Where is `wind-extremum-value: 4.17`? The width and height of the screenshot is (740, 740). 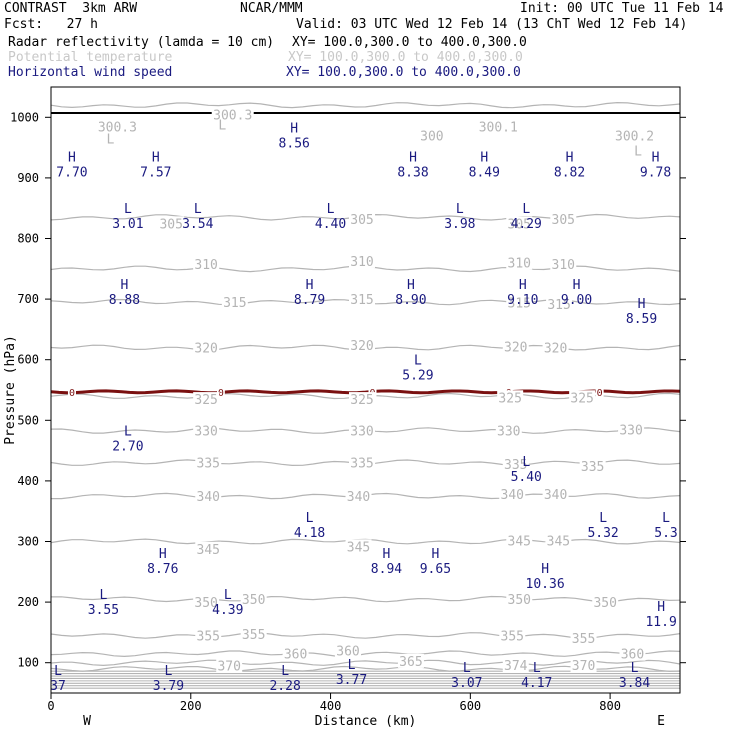
wind-extremum-value: 4.17 is located at coordinates (536, 683).